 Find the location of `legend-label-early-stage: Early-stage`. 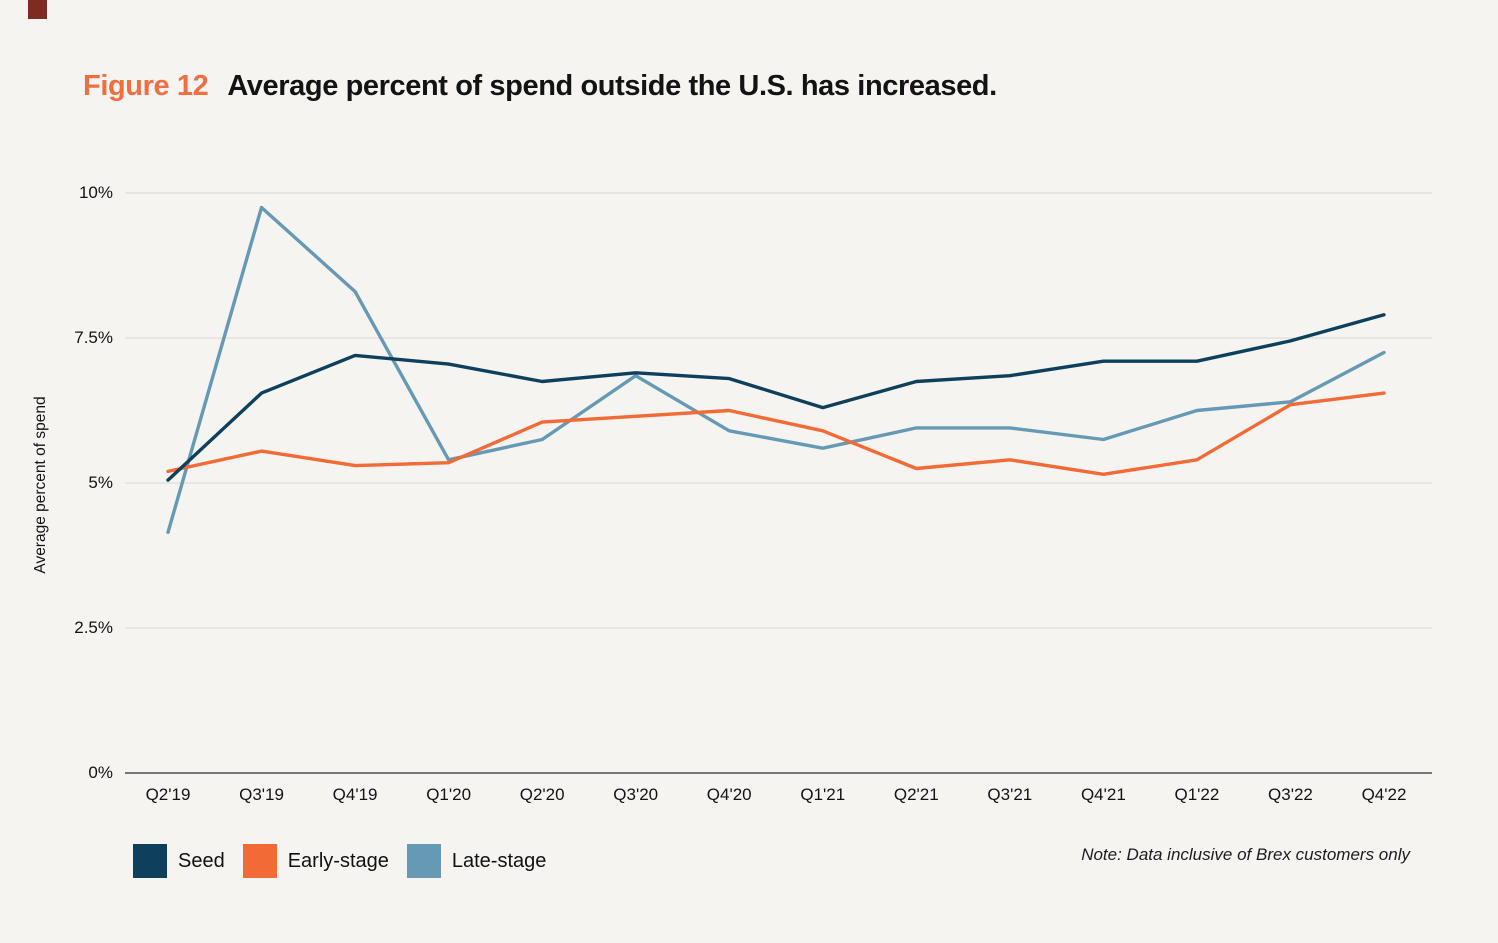

legend-label-early-stage: Early-stage is located at coordinates (338, 860).